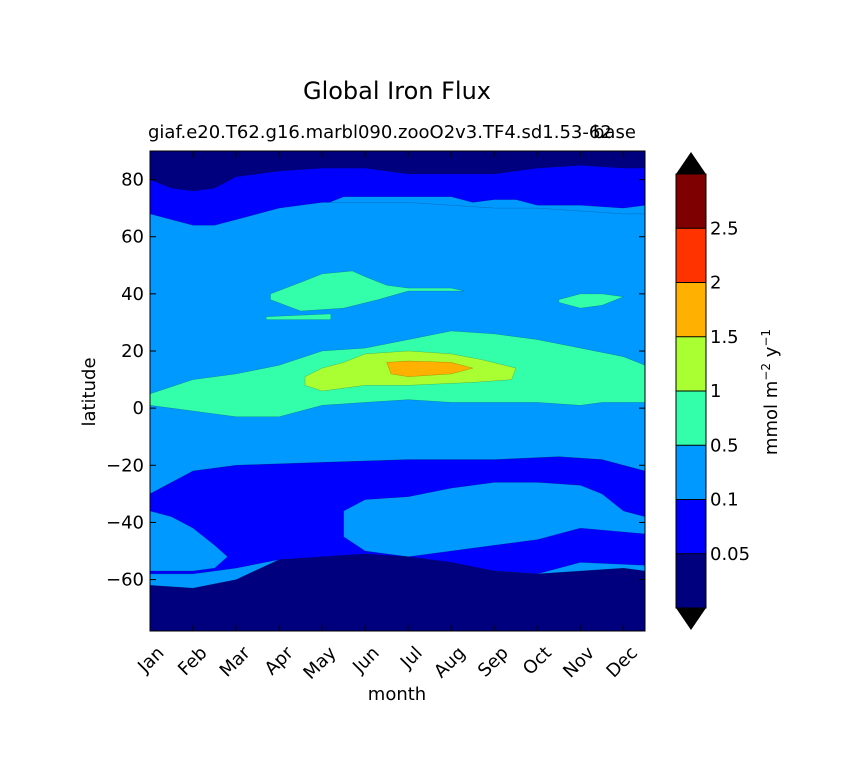 The width and height of the screenshot is (863, 783). Describe the element at coordinates (766, 372) in the screenshot. I see `colorbar-label-sup1: −2` at that location.